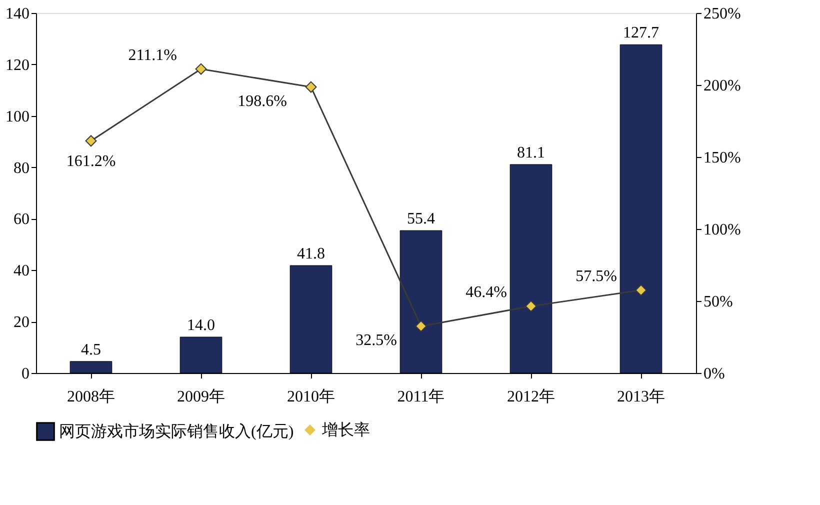 The height and width of the screenshot is (505, 820). What do you see at coordinates (641, 397) in the screenshot?
I see `x-tick-label: 2013年` at bounding box center [641, 397].